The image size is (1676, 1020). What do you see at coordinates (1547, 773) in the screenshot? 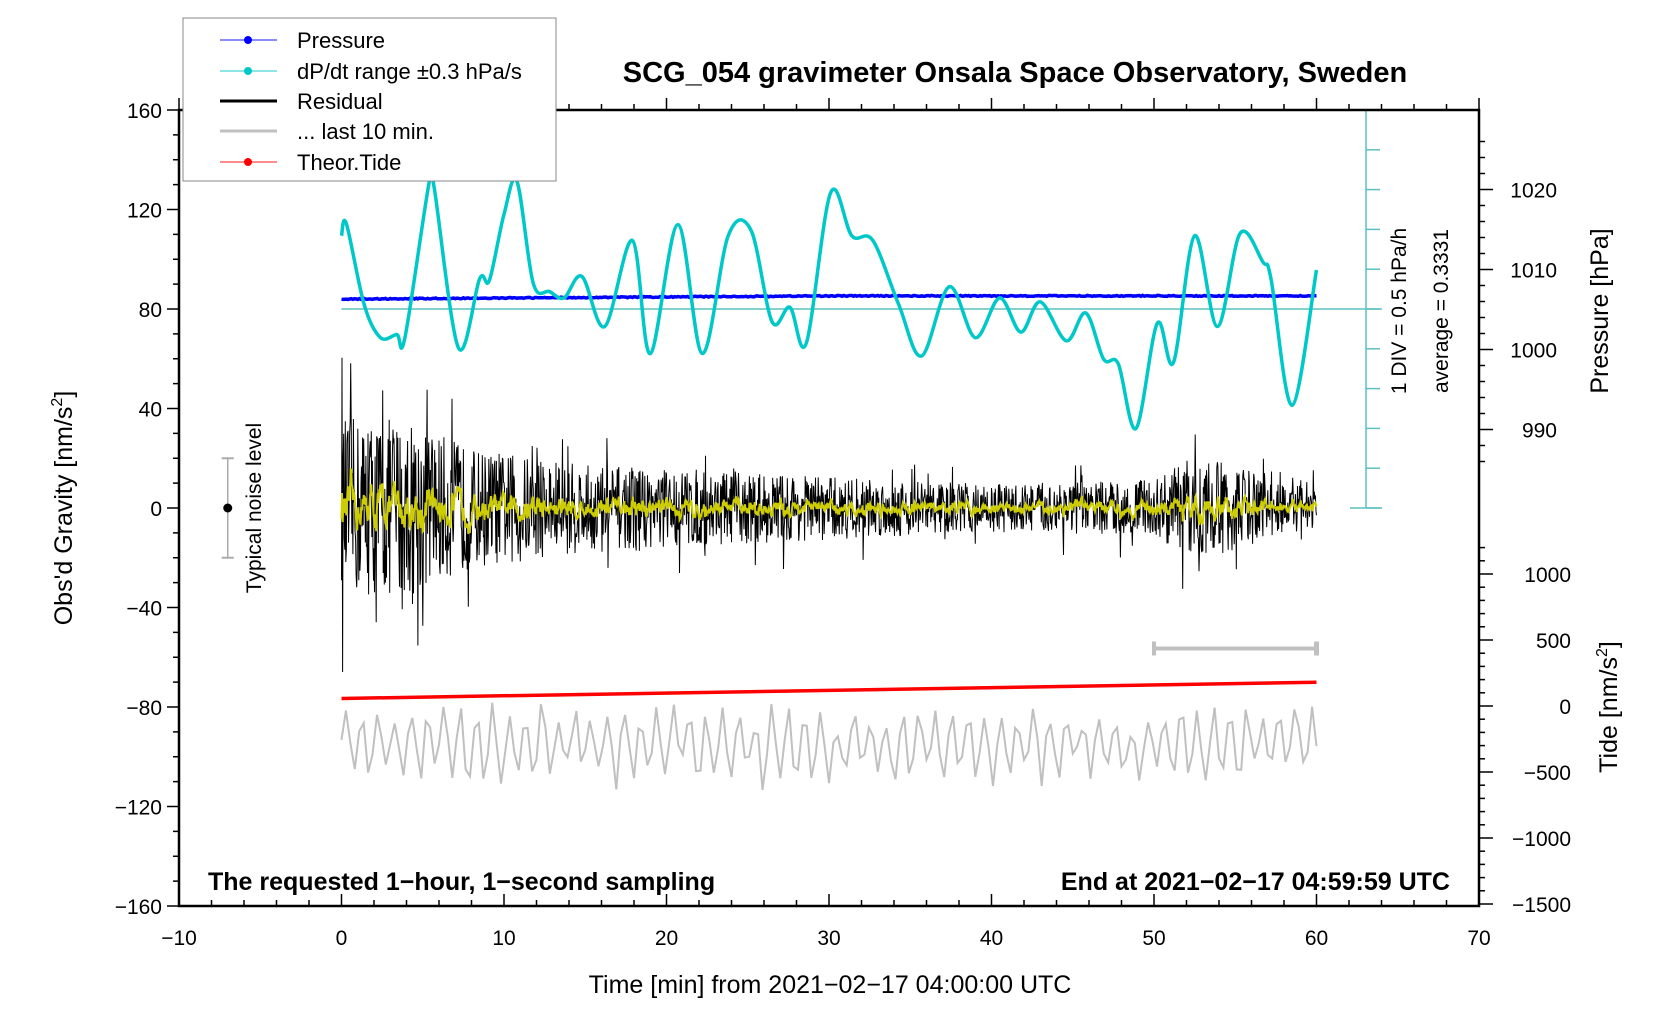
I see `tide-tick-label: −500` at bounding box center [1547, 773].